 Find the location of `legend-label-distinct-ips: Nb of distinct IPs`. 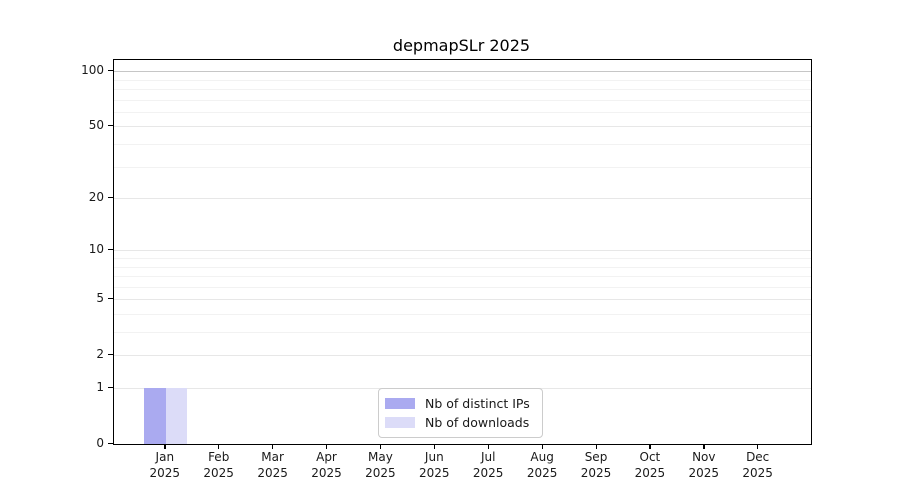

legend-label-distinct-ips: Nb of distinct IPs is located at coordinates (477, 403).